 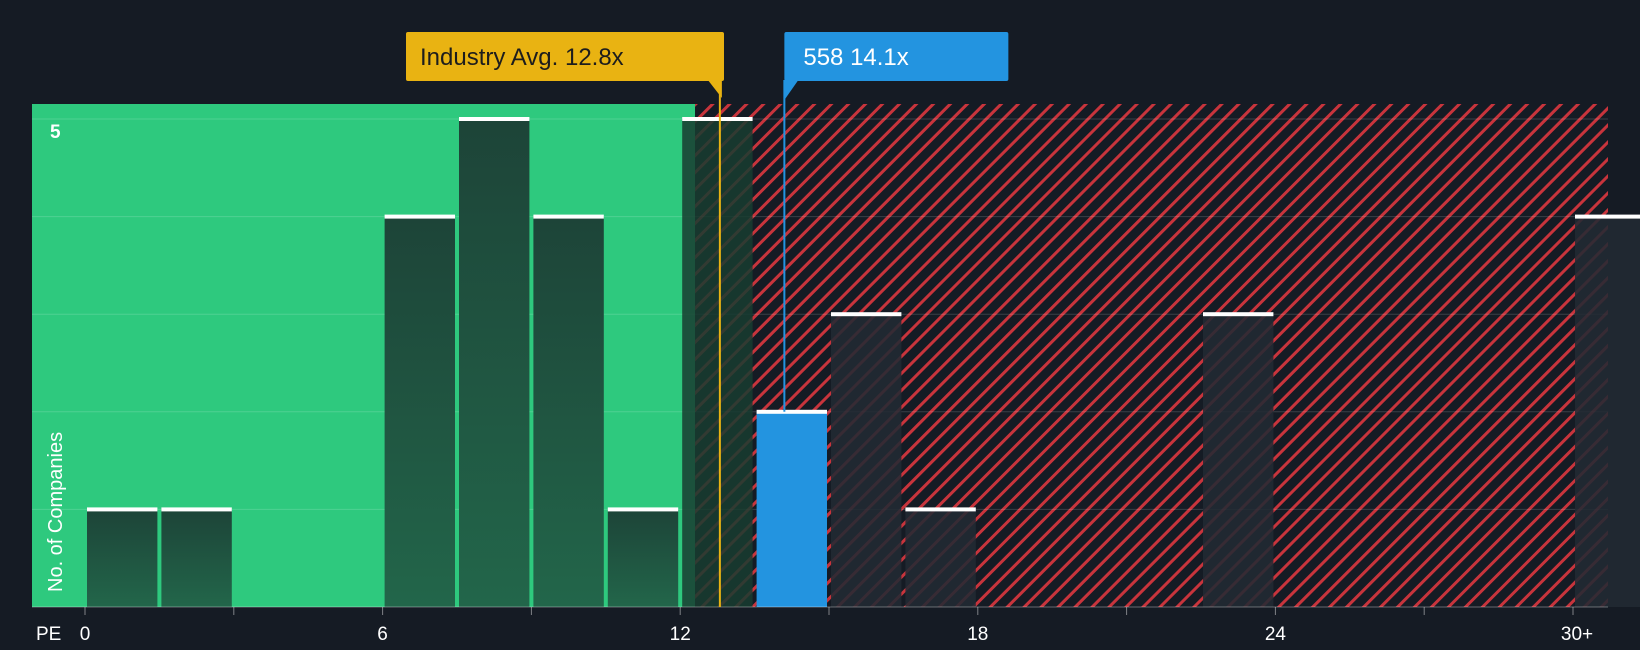 I want to click on industry-avg-badge, so click(x=565, y=56).